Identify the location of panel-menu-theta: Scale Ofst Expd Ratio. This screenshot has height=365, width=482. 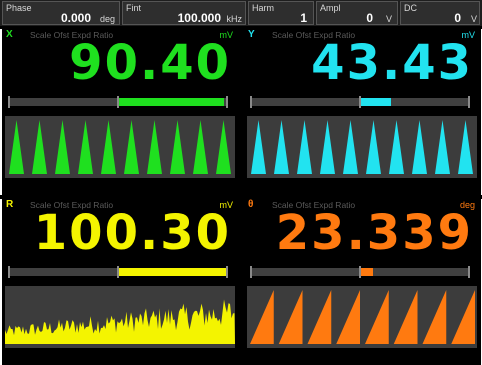
(314, 205).